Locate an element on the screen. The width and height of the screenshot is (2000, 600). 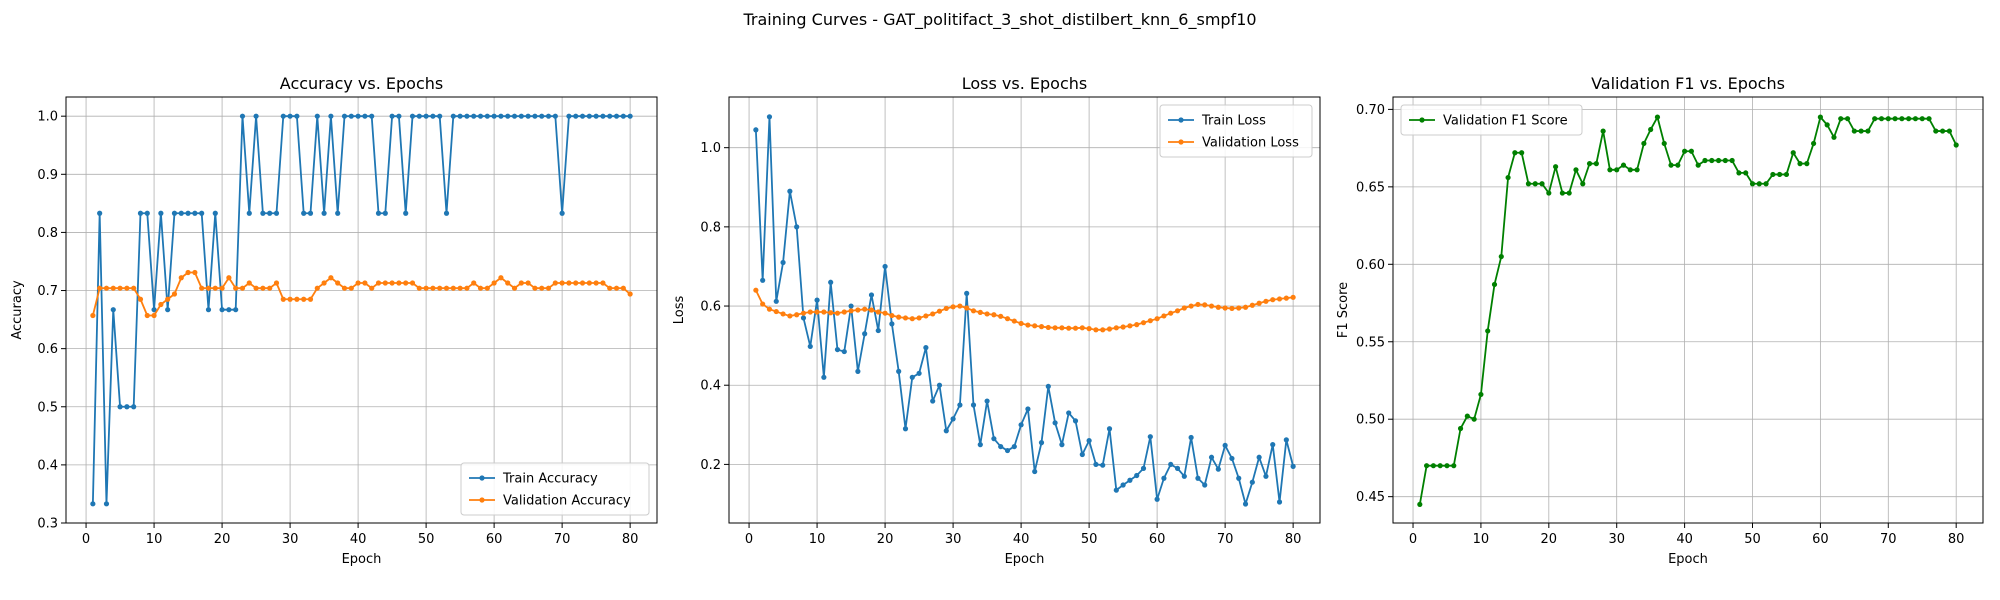
y-tick-label: 0.6 is located at coordinates (47, 349).